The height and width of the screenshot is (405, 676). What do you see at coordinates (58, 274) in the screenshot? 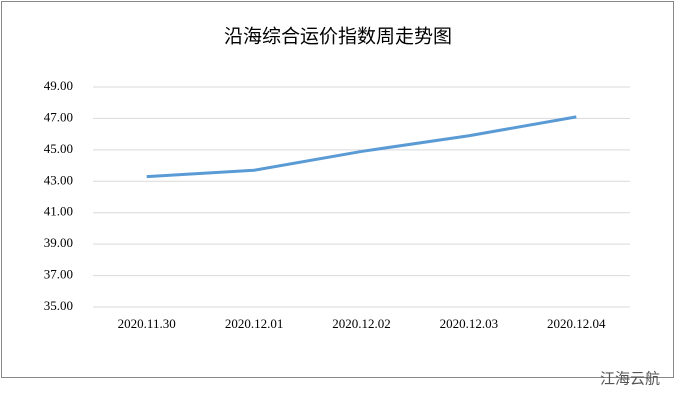
I see `y-tick-label: 37.00` at bounding box center [58, 274].